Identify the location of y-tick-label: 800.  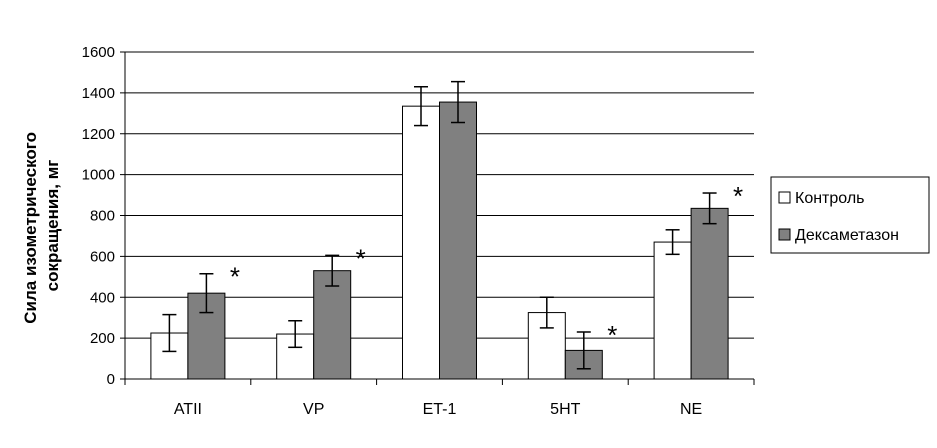
(102, 216).